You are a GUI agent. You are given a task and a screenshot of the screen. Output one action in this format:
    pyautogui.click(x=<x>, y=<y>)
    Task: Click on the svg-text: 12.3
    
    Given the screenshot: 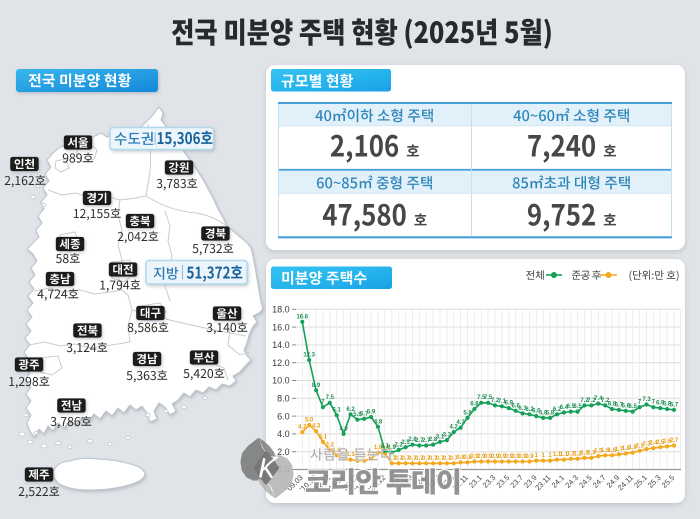 What is the action you would take?
    pyautogui.click(x=309, y=356)
    